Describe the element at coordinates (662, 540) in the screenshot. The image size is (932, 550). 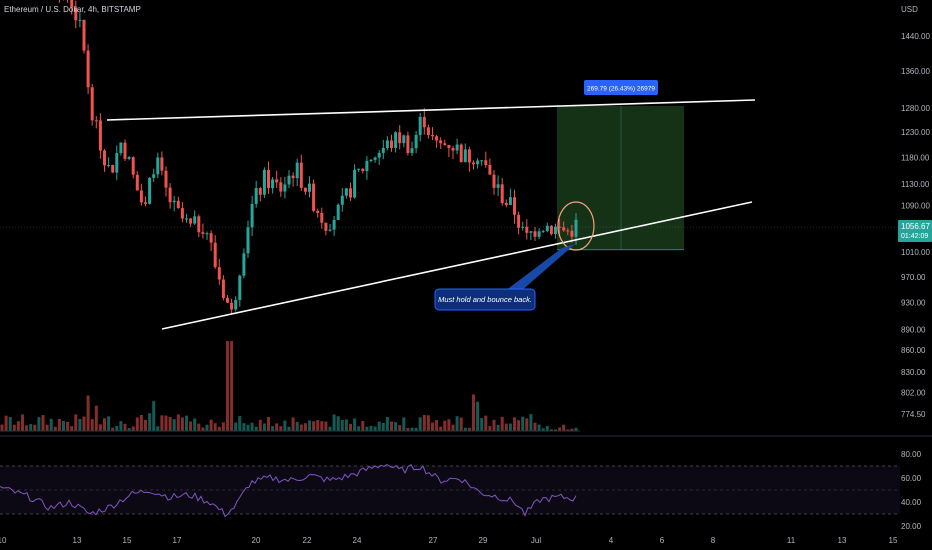
I see `time-tick-label: 6` at that location.